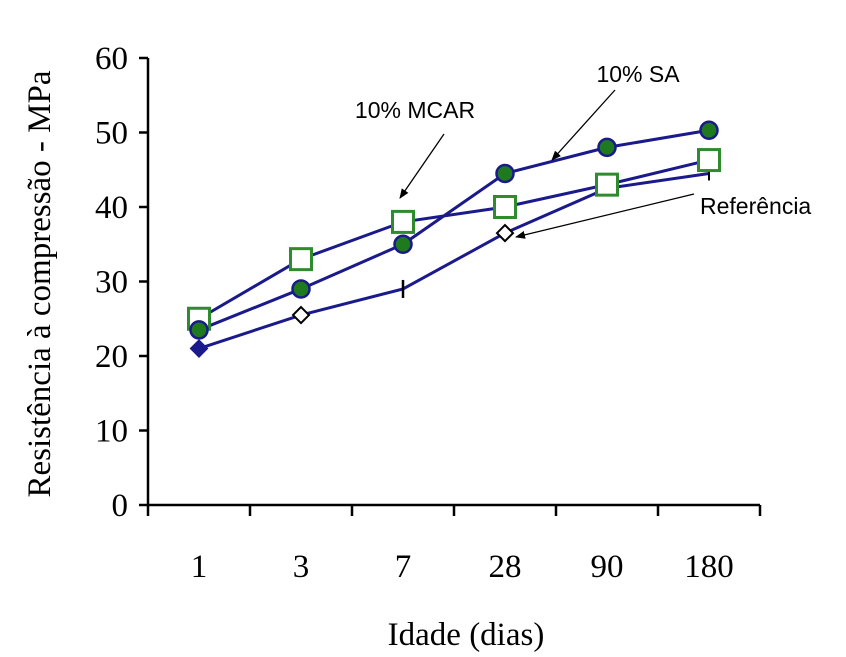 The width and height of the screenshot is (846, 657). Describe the element at coordinates (120, 506) in the screenshot. I see `y-tick-label: 0` at that location.